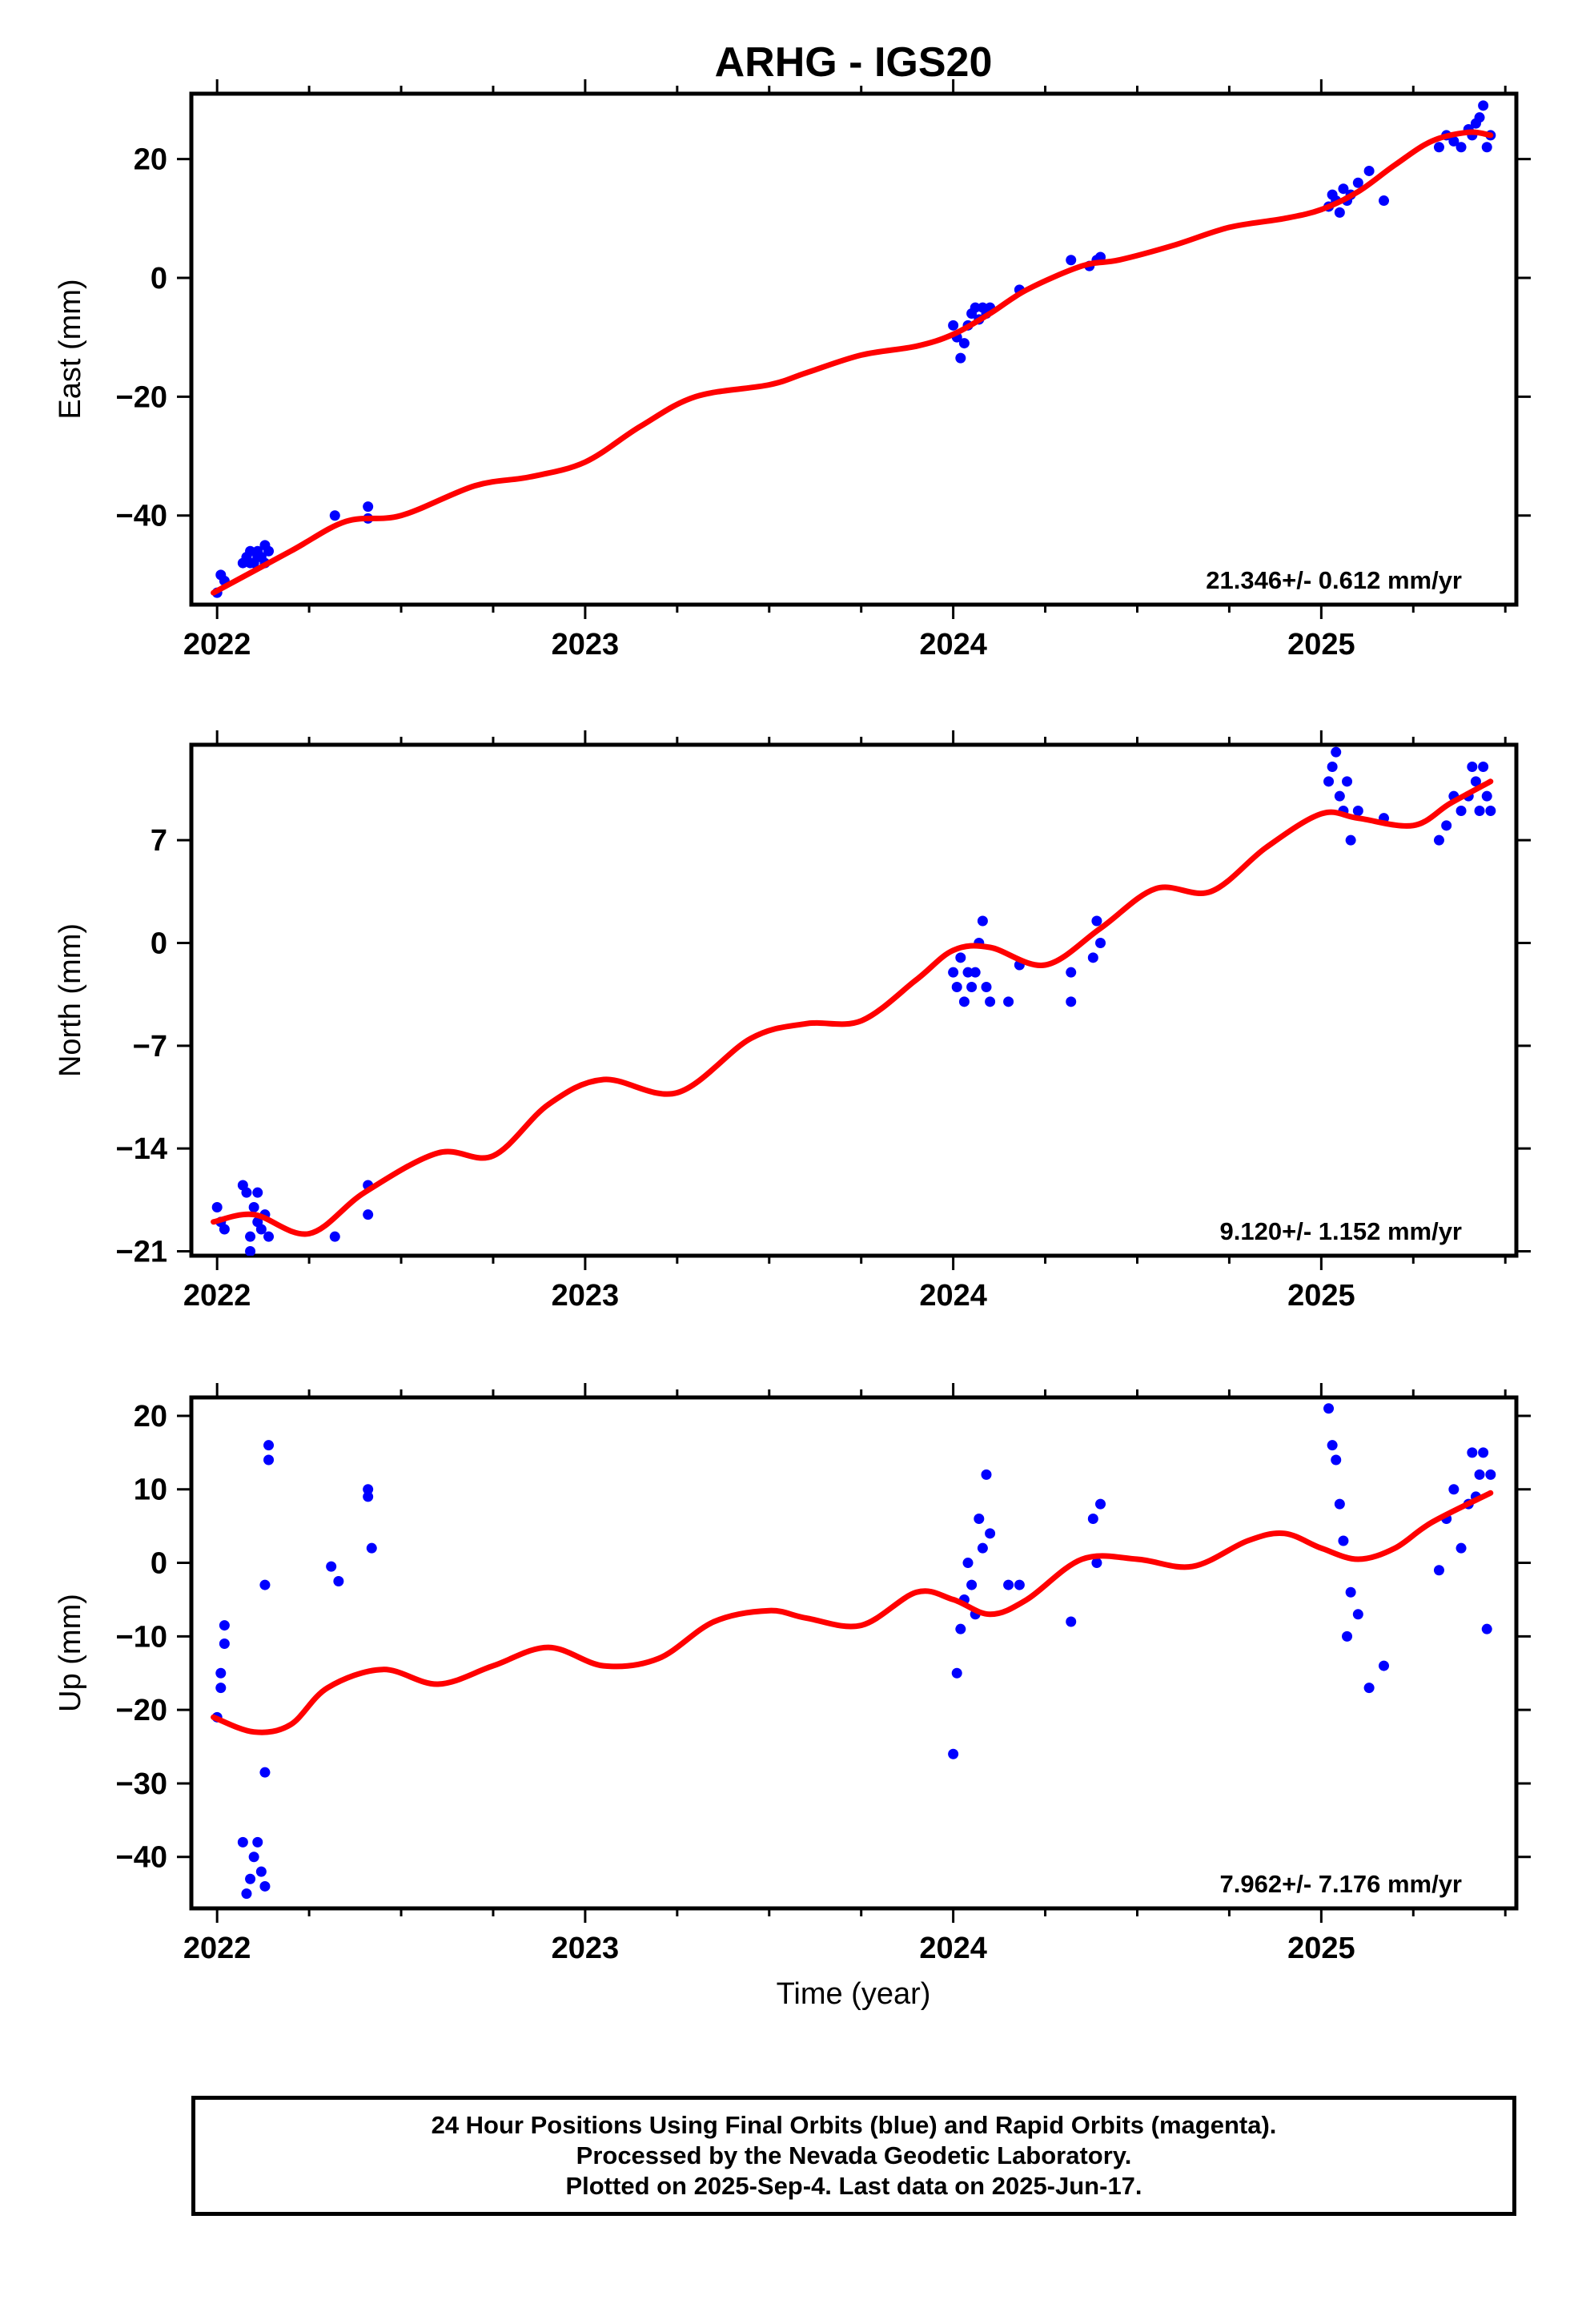 This screenshot has width=1582, height=2324. Describe the element at coordinates (854, 62) in the screenshot. I see `figure-title: ARHG - IGS20` at that location.